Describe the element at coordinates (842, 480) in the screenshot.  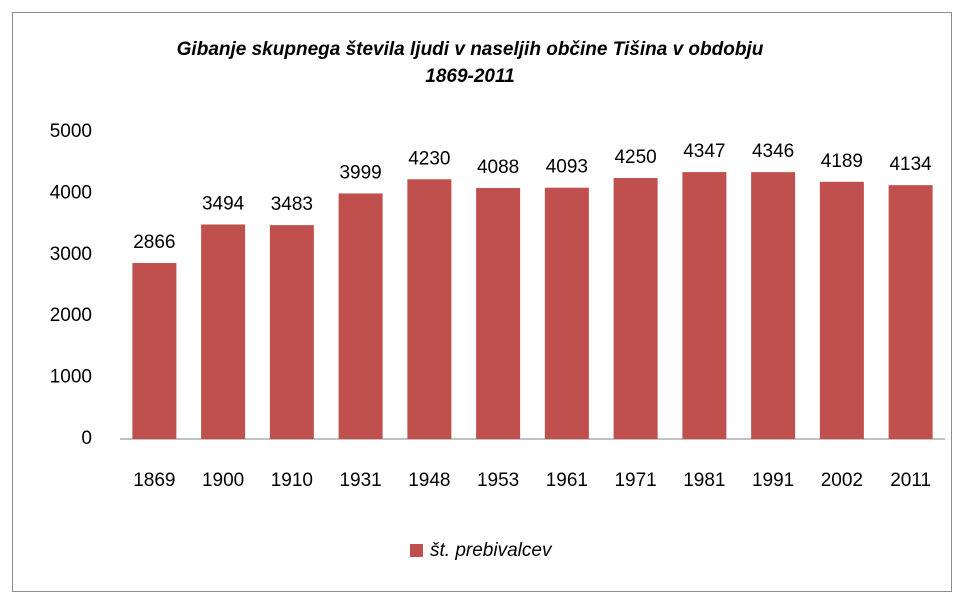
I see `x-tick-label: 2002` at that location.